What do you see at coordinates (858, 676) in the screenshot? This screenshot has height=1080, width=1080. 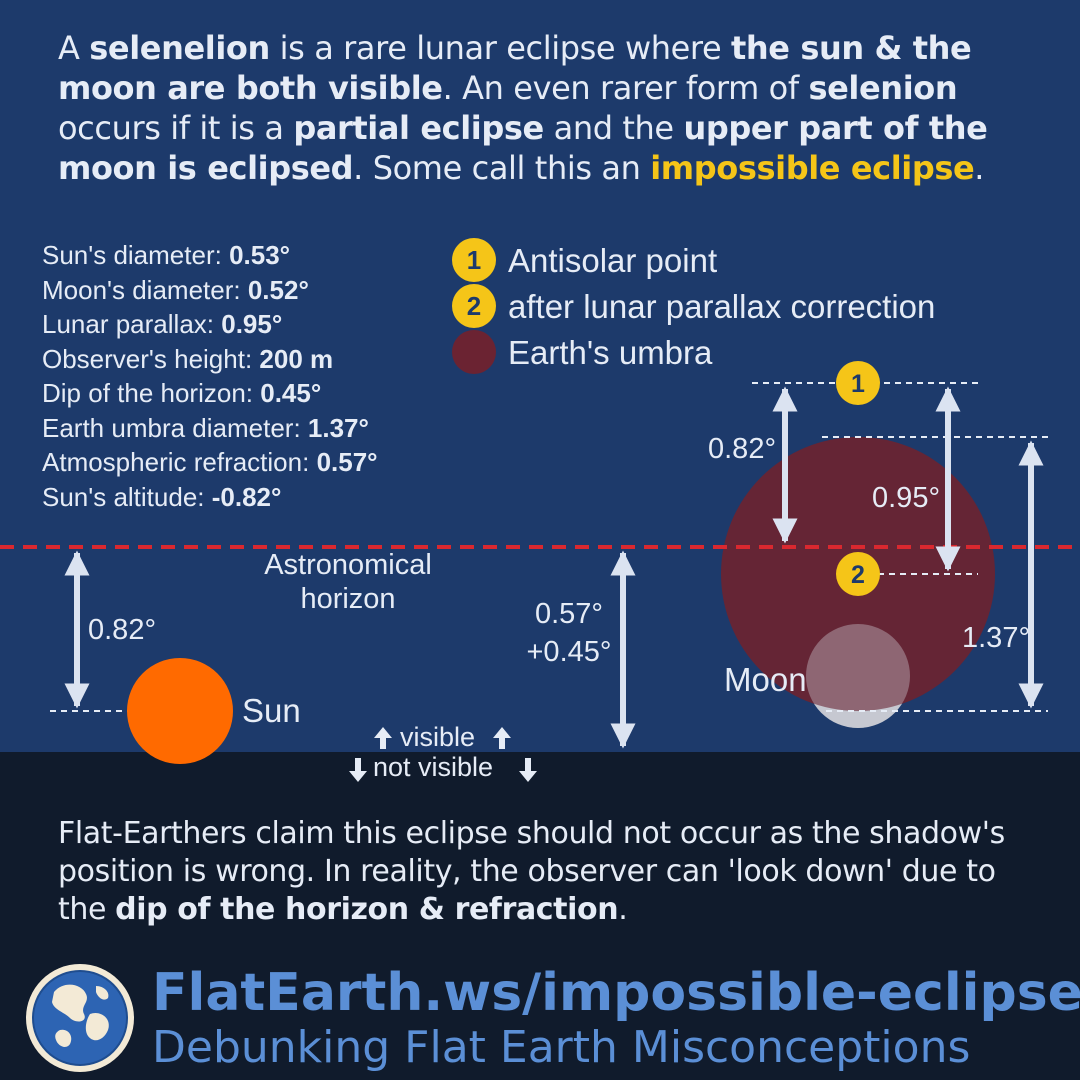 I see `eclipsed-moon-overlay` at bounding box center [858, 676].